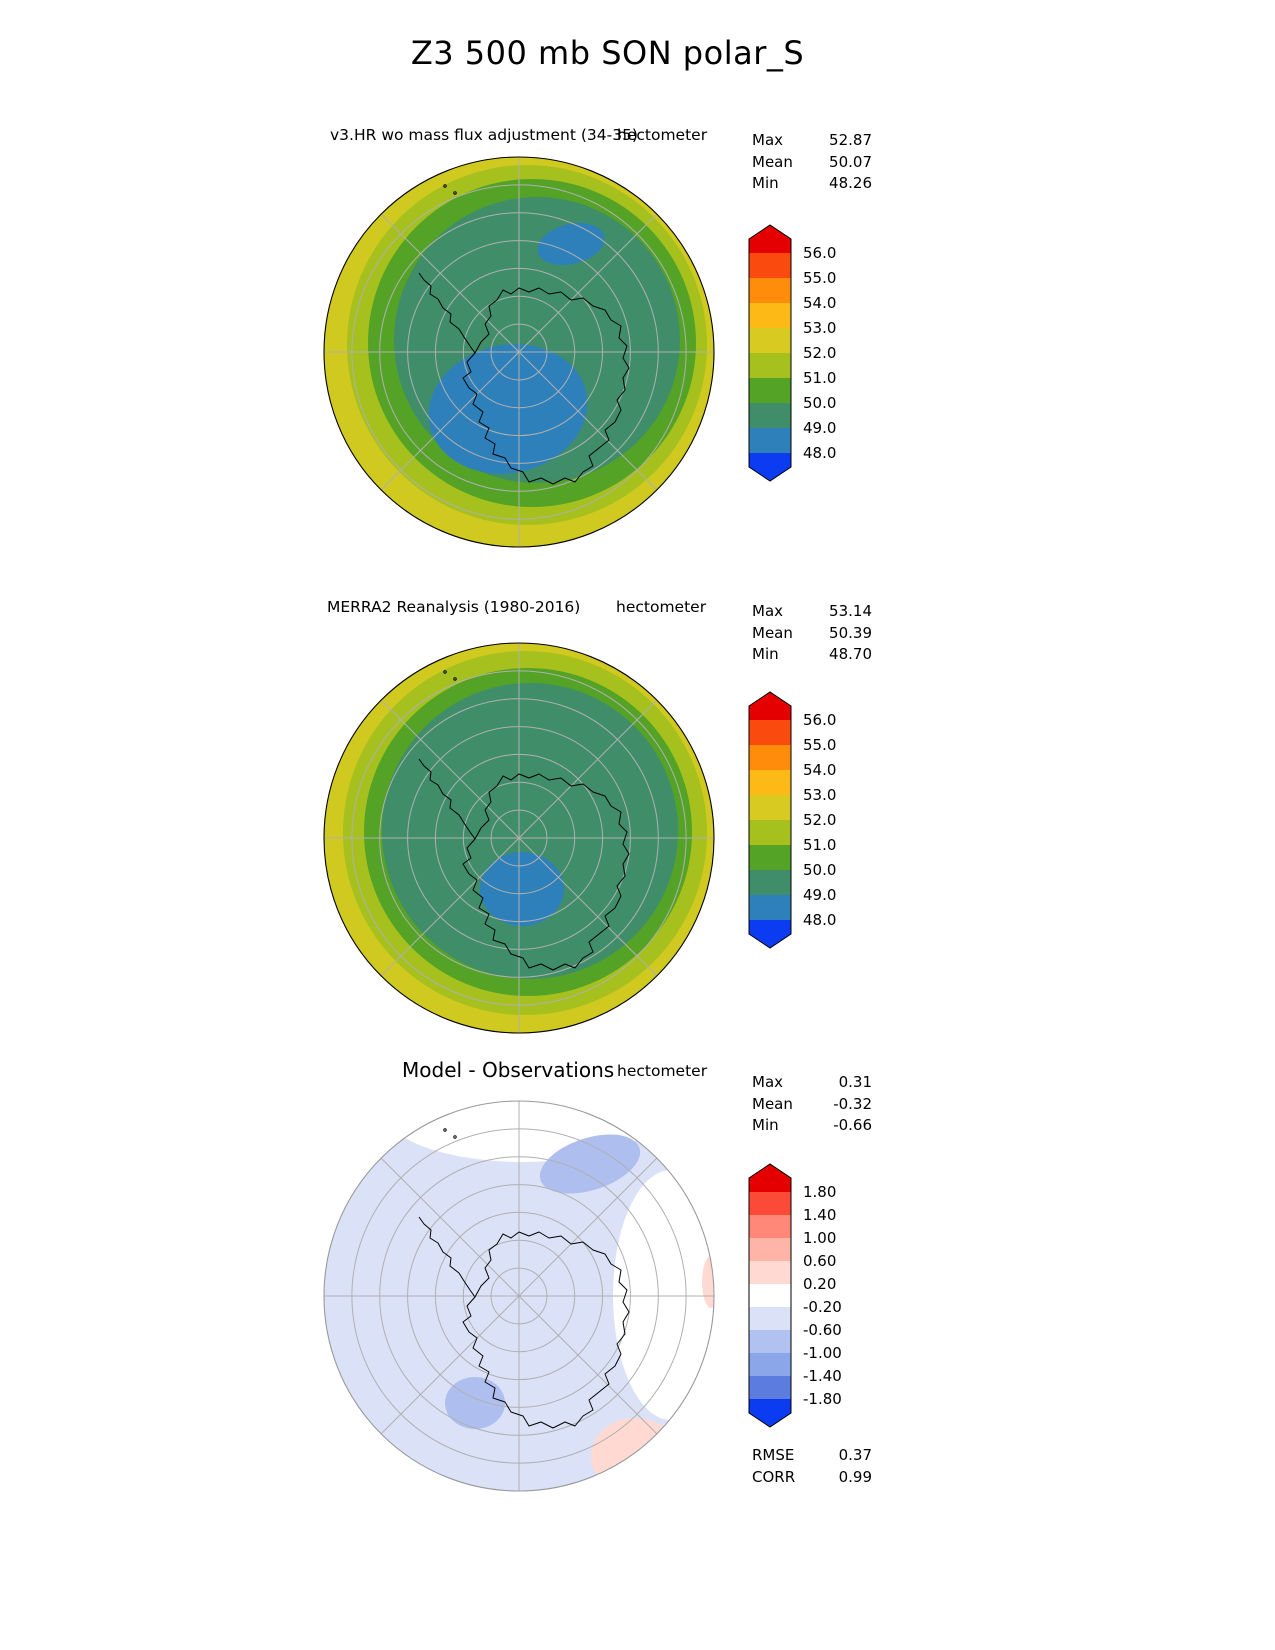  What do you see at coordinates (812, 162) in the screenshot?
I see `panel1-stats-block: Max 52.87 Mean 50.07 Min 48.26` at bounding box center [812, 162].